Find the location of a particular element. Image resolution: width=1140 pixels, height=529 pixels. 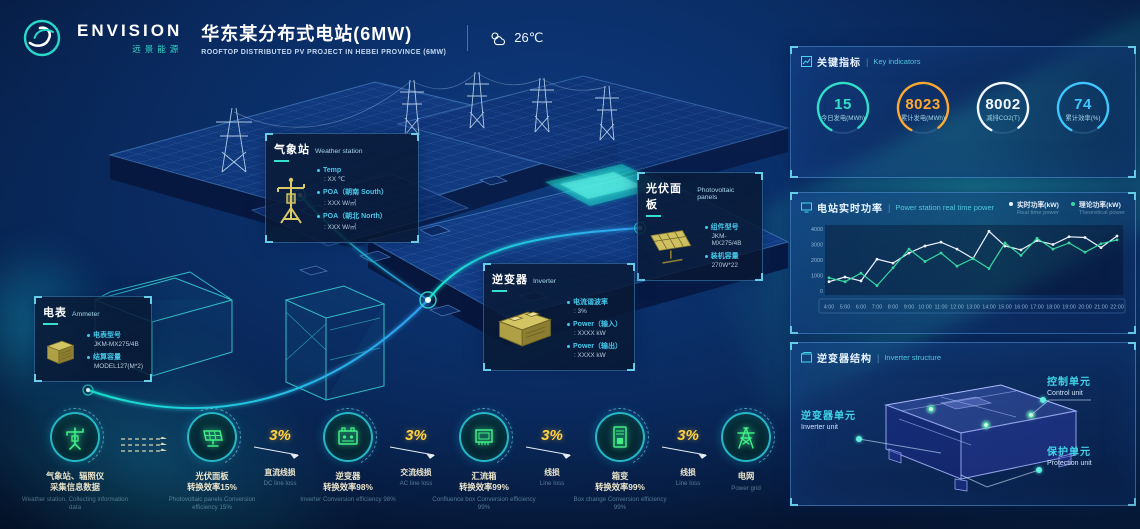

svg-text: 12:00 is located at coordinates (957, 308).